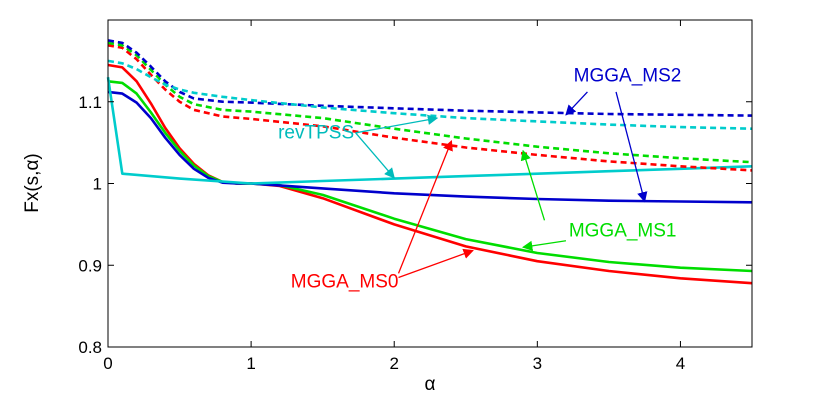 The image size is (830, 400). Describe the element at coordinates (345, 281) in the screenshot. I see `annotation-label-mgga-ms0: MGGA_MS0` at that location.